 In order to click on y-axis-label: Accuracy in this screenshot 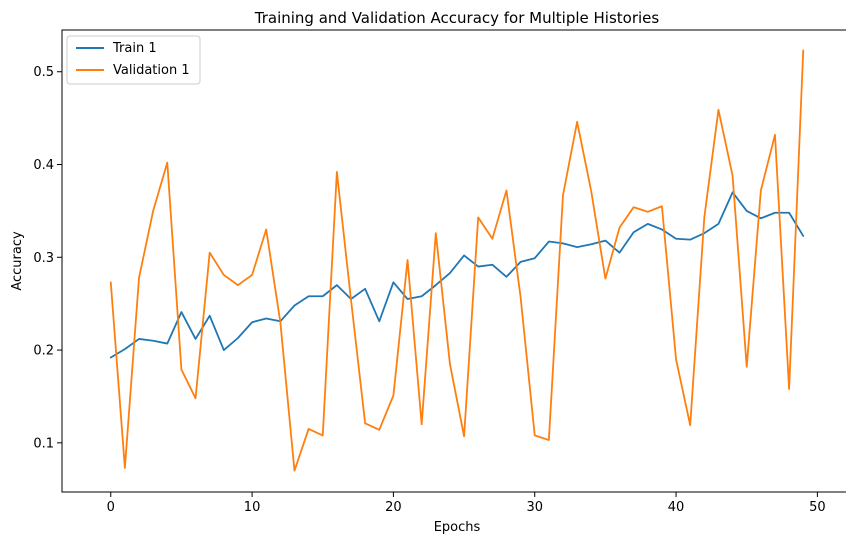, I will do `click(17, 261)`.